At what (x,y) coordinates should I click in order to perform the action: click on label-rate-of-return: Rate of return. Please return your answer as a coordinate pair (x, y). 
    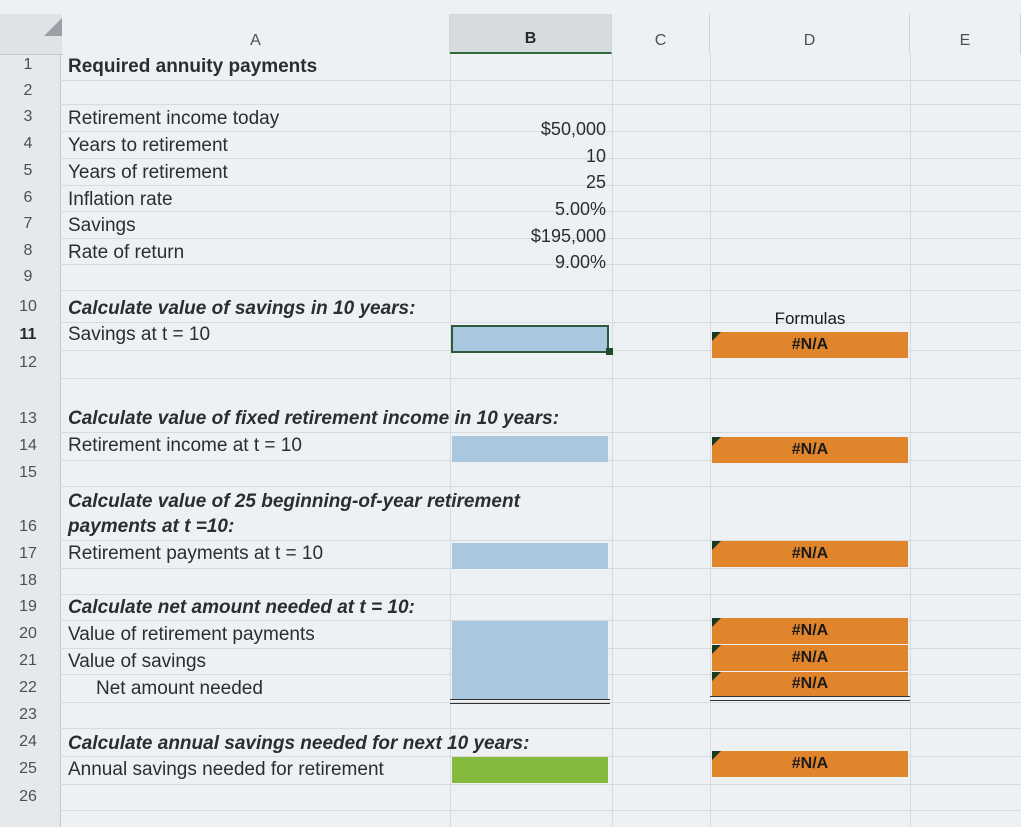
    Looking at the image, I should click on (126, 252).